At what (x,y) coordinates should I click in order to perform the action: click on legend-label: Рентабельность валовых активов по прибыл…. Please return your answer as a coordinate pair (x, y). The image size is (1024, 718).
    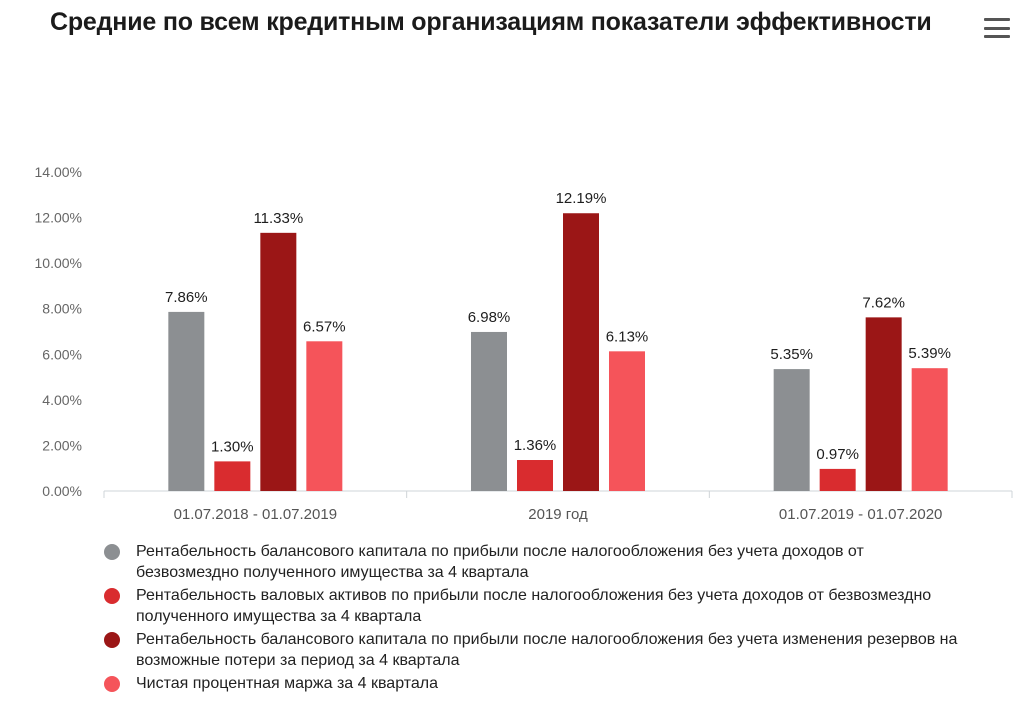
    Looking at the image, I should click on (534, 606).